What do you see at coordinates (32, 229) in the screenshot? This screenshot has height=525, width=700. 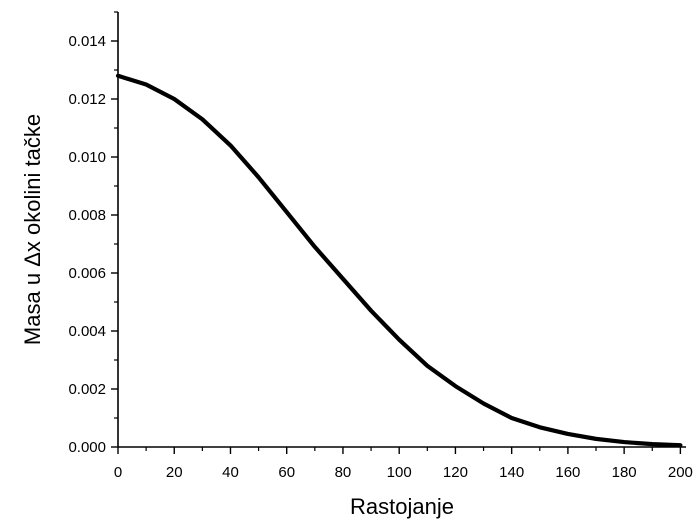 I see `y-axis-title: Masa u Δx okolini tačke` at bounding box center [32, 229].